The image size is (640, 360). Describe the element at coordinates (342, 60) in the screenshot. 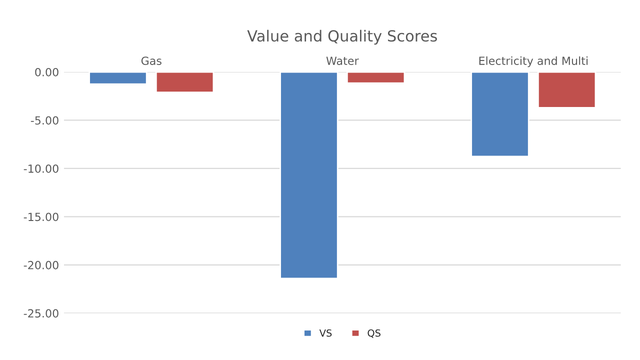

I see `x-tick-label: Water` at that location.